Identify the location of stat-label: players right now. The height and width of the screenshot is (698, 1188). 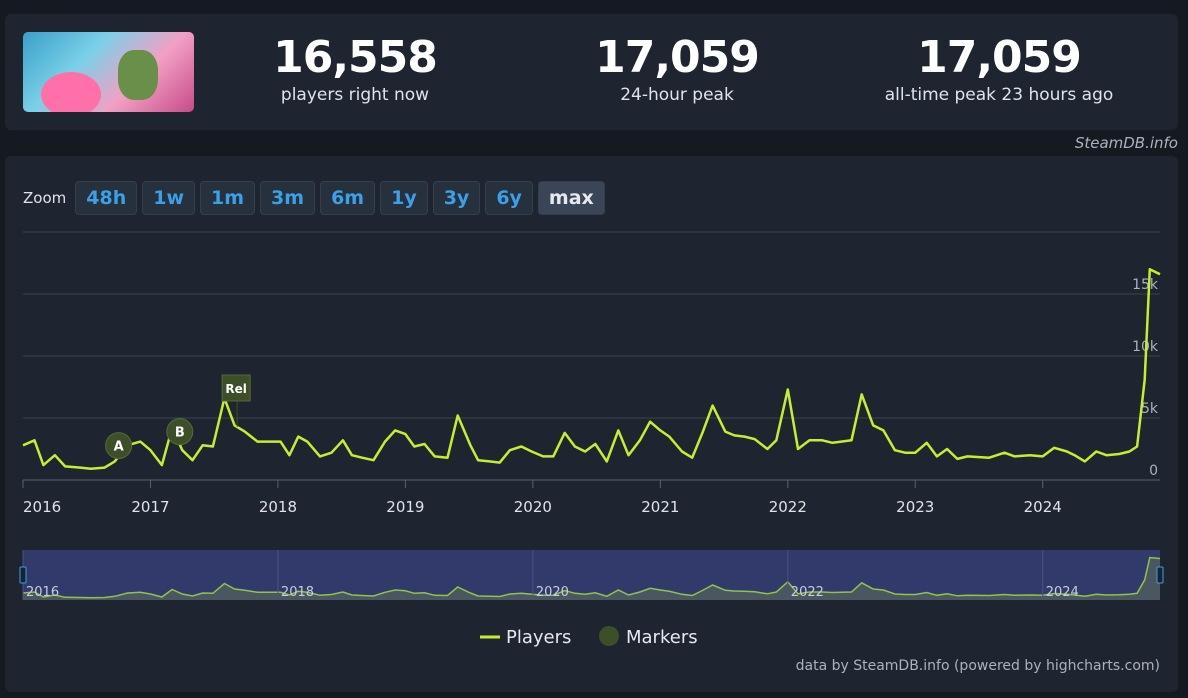
(355, 95).